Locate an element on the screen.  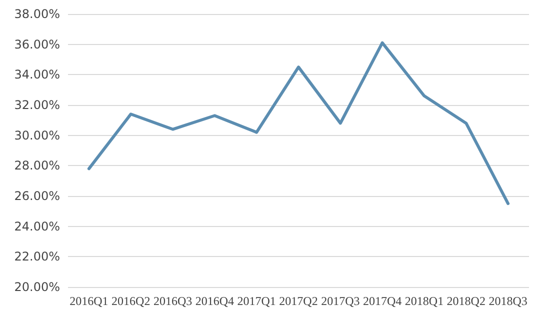
y-tick-label: 36.00% is located at coordinates (37, 44).